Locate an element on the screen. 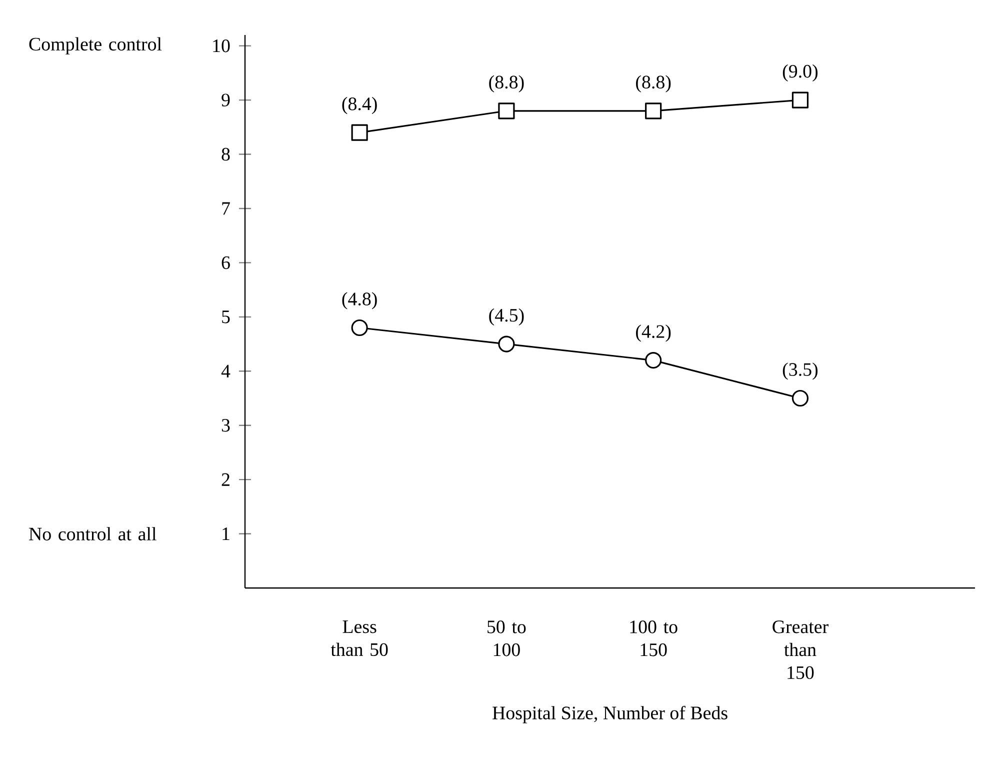 The height and width of the screenshot is (770, 987). data-label: (9.0) is located at coordinates (800, 73).